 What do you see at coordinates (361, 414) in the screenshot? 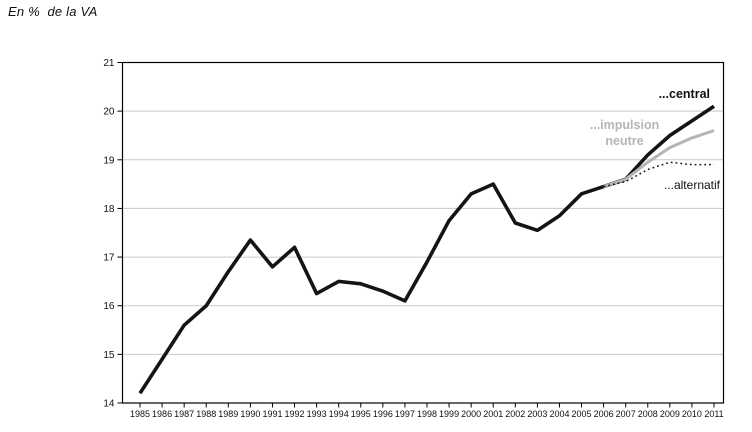
I see `x-tick-label: 1995` at bounding box center [361, 414].